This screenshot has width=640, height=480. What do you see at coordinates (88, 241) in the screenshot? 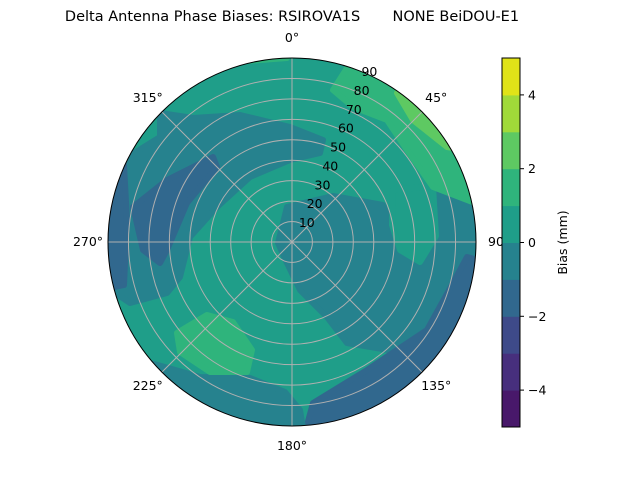
I see `angular-tick-label: 270°` at bounding box center [88, 241].